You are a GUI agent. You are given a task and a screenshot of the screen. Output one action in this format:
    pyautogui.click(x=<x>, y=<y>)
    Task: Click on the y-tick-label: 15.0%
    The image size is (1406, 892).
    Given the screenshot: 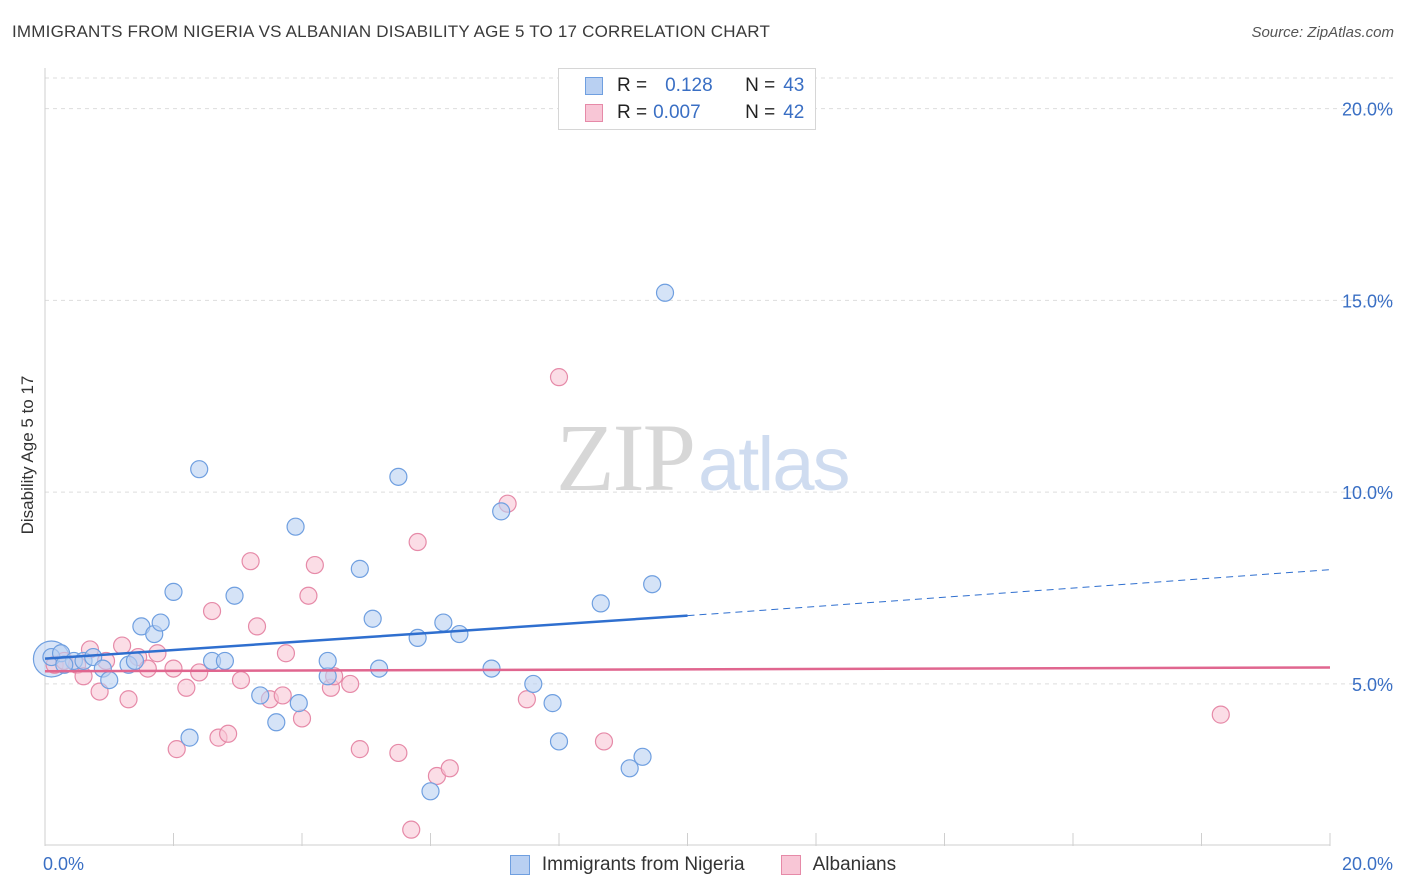 What is the action you would take?
    pyautogui.click(x=1367, y=301)
    